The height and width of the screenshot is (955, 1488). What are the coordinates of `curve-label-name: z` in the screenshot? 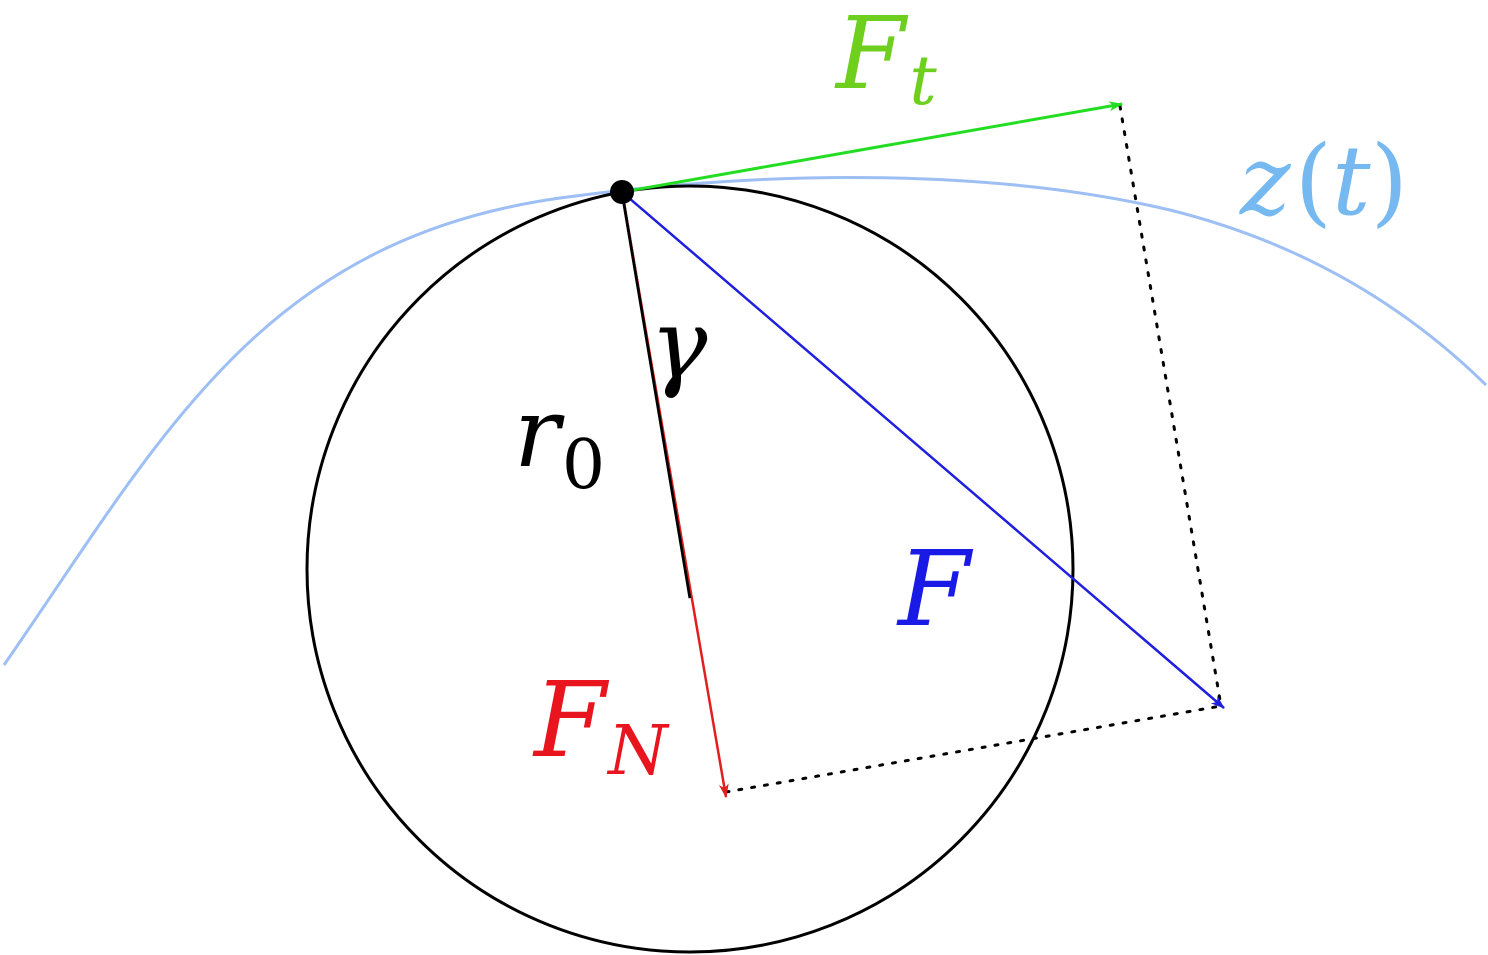 It's located at (1265, 181).